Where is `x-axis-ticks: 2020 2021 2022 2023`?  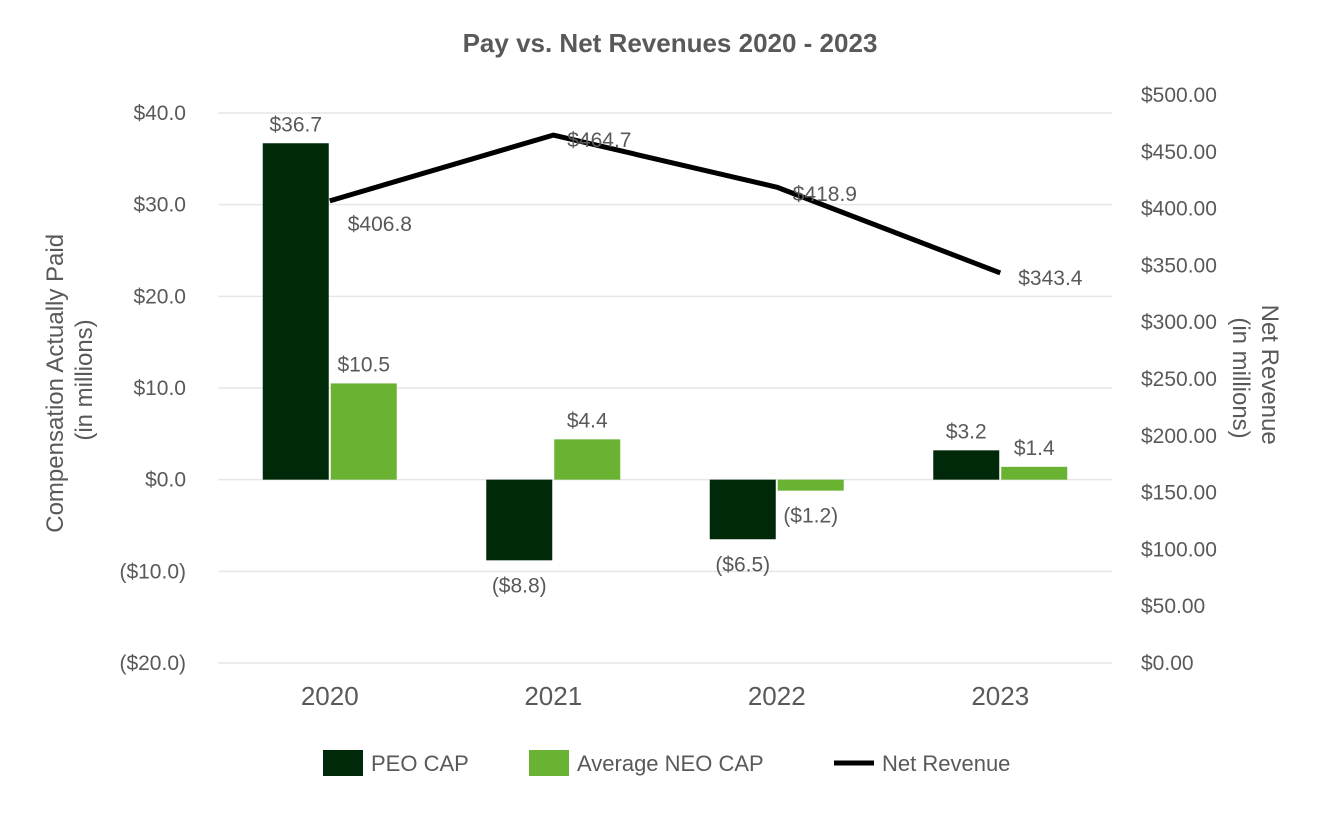
x-axis-ticks: 2020 2021 2022 2023 is located at coordinates (665, 696).